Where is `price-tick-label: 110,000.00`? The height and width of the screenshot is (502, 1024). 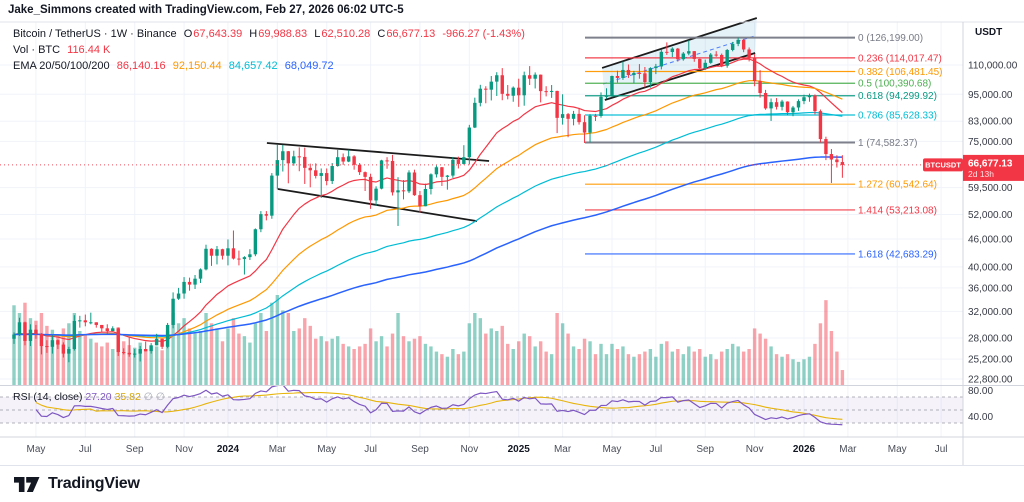
price-tick-label: 110,000.00 is located at coordinates (993, 66).